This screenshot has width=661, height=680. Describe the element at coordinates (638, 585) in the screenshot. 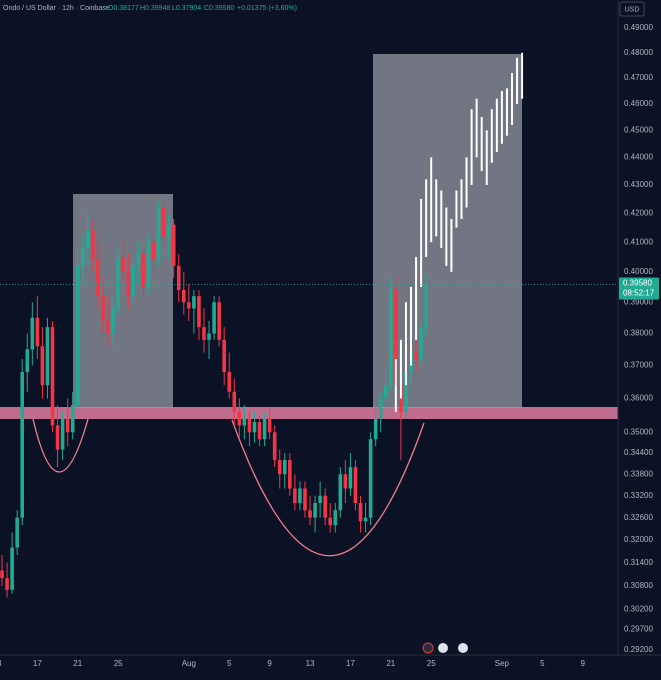

I see `y-tick-label: 0.30800` at that location.